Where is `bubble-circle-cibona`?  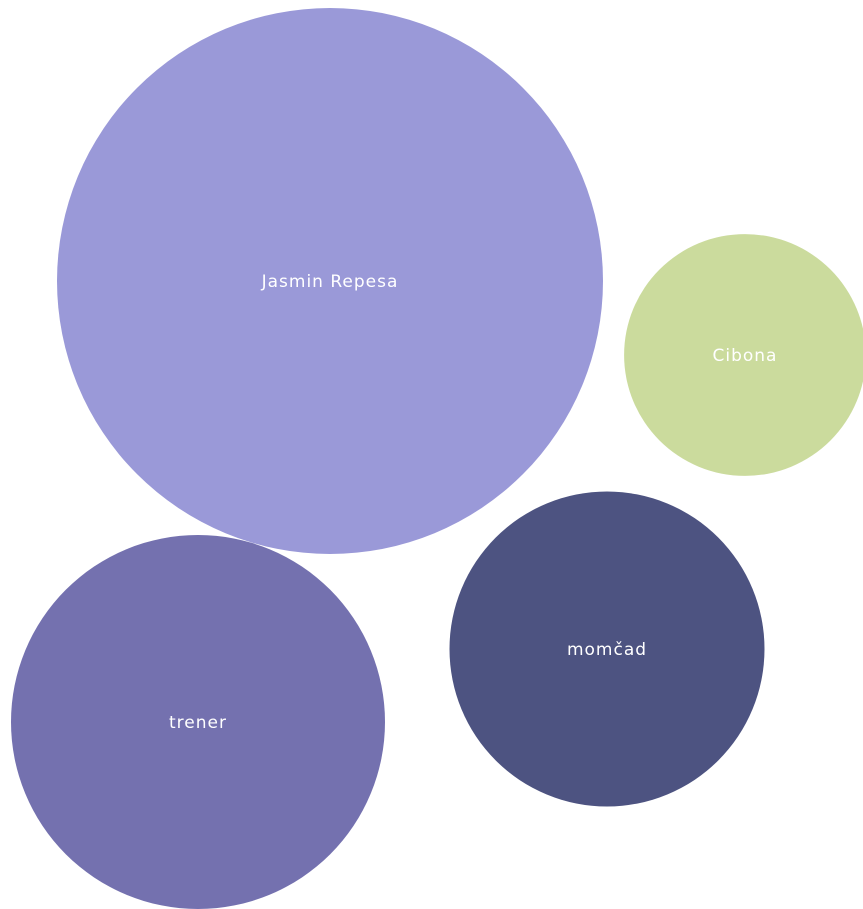
bubble-circle-cibona is located at coordinates (743, 355).